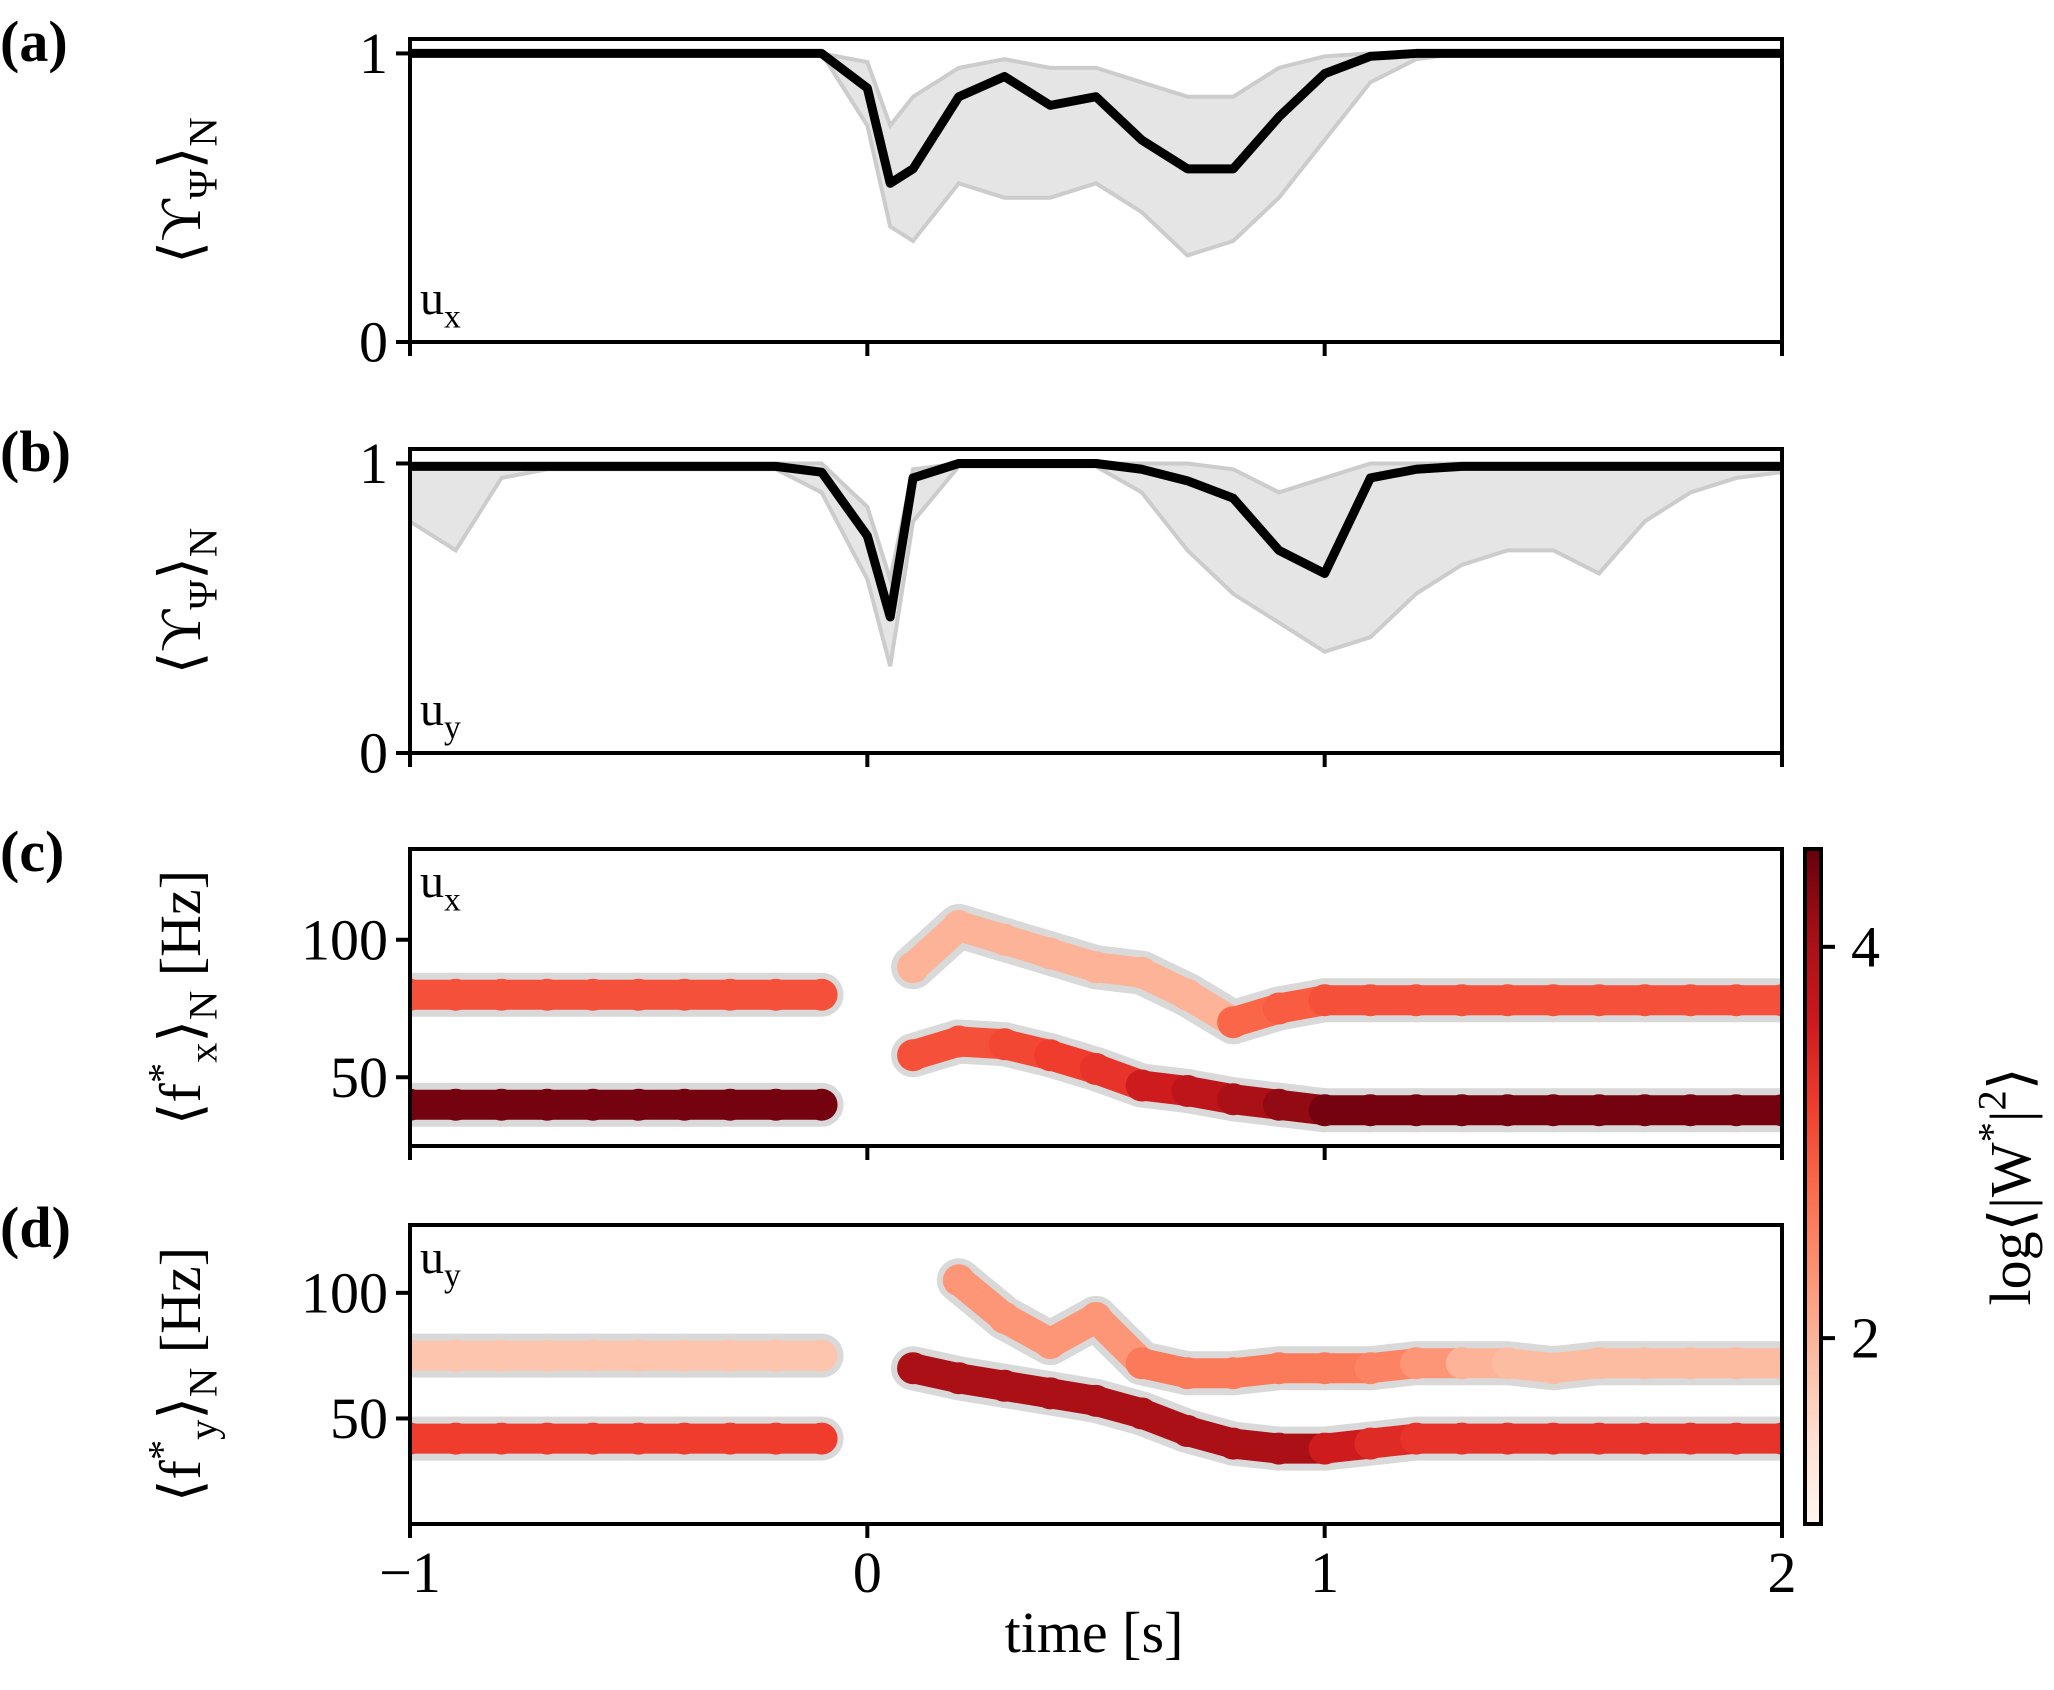 The image size is (2054, 1690). Describe the element at coordinates (867, 1572) in the screenshot. I see `x-tick-label: 0` at that location.